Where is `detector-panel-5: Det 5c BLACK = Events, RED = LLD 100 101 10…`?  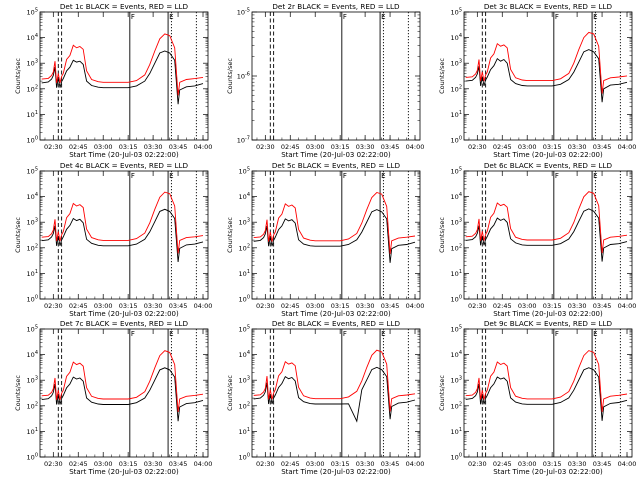 detector-panel-5: Det 5c BLACK = Events, RED = LLD 100 101 10… is located at coordinates (325, 239).